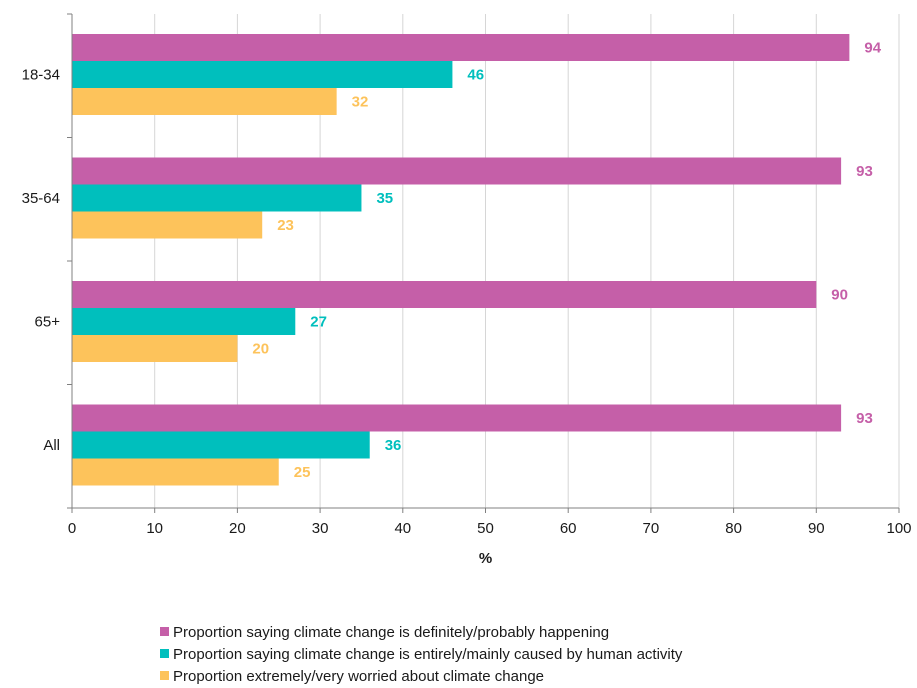 This screenshot has height=688, width=917. I want to click on x-tick-label-50: 50, so click(485, 528).